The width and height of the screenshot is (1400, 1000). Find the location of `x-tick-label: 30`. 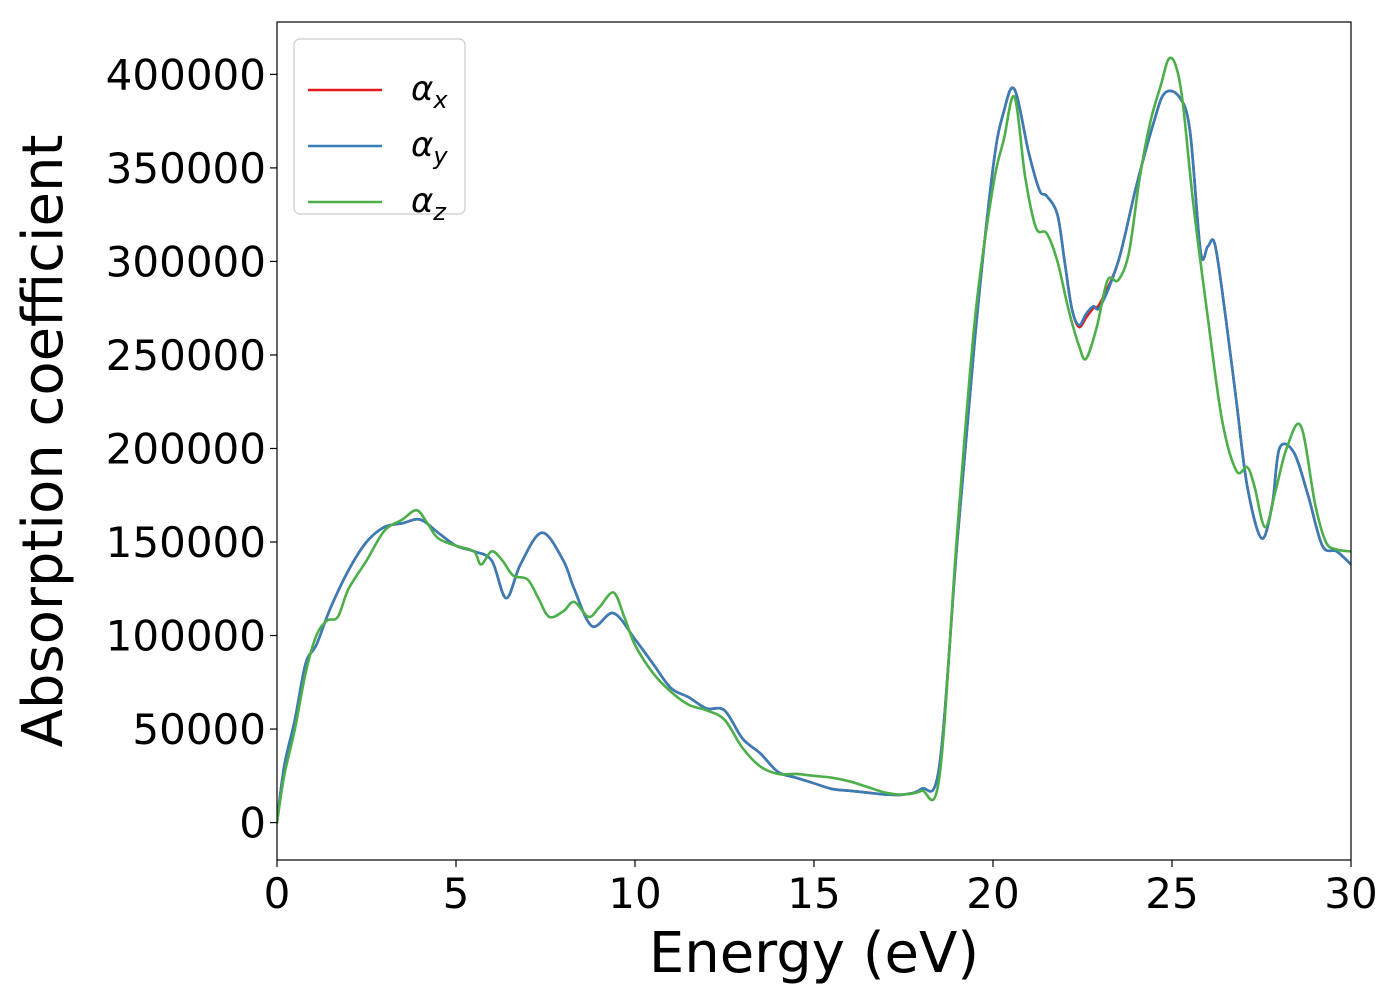

x-tick-label: 30 is located at coordinates (1350, 893).